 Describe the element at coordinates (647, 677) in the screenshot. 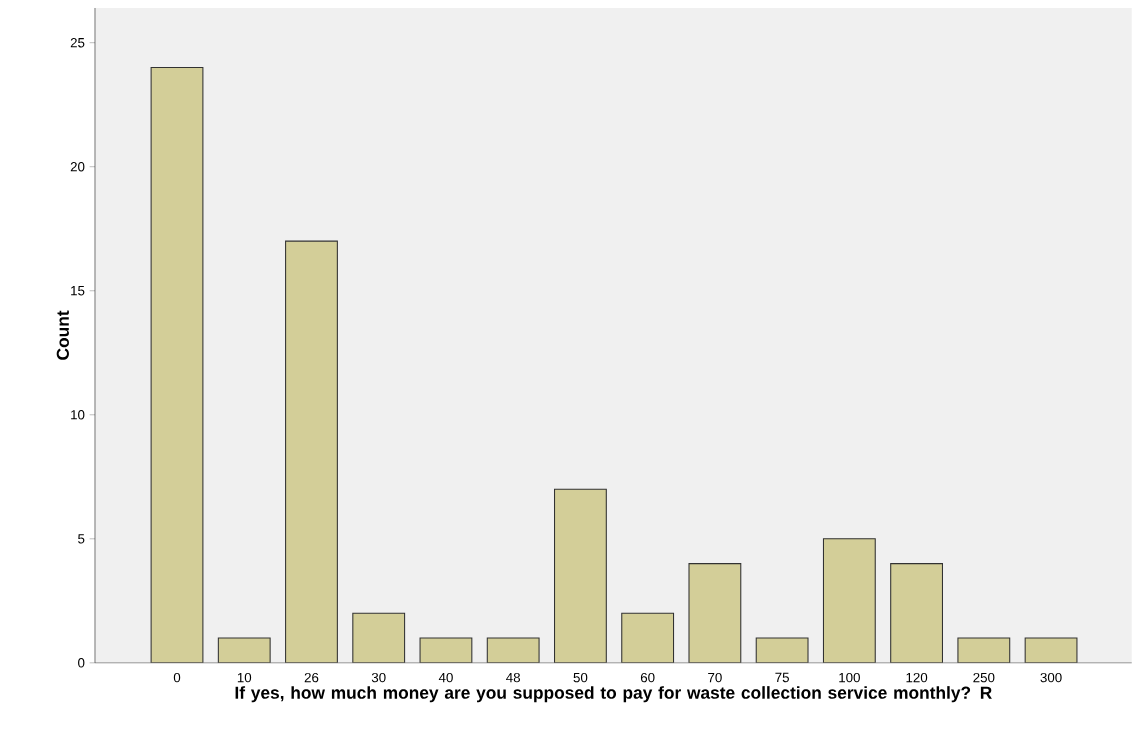

I see `x-tick-label: 60` at that location.